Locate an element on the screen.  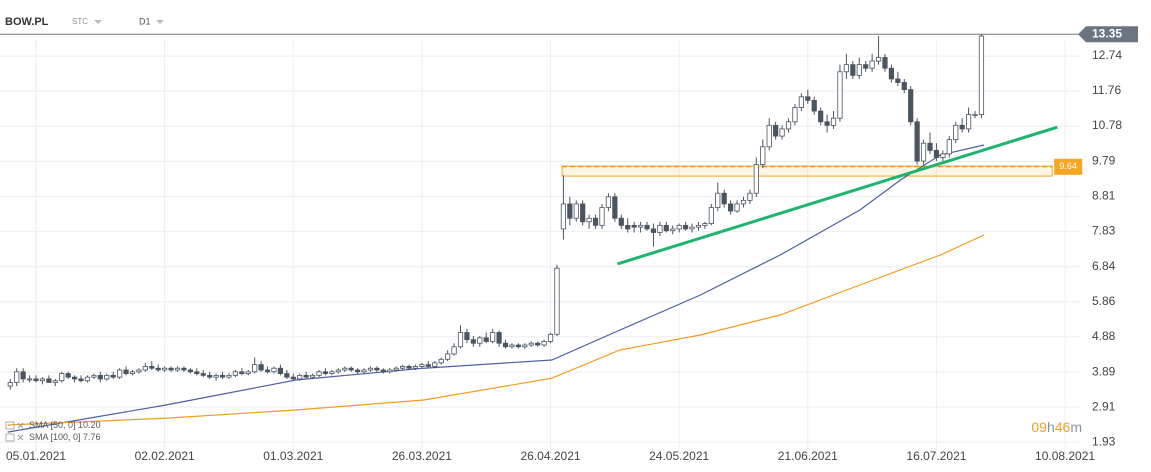
countdown-part: h is located at coordinates (1051, 427).